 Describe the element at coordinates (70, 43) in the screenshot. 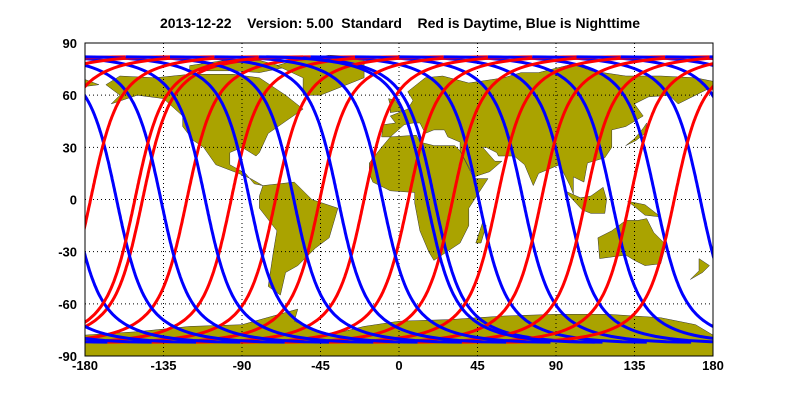

I see `y-tick-label: 90` at that location.